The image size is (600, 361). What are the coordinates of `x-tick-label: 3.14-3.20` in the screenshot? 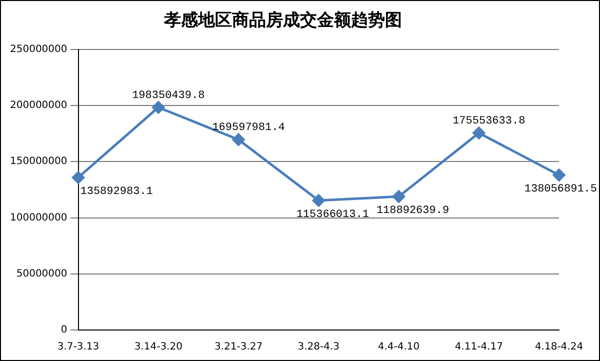 It's located at (158, 347).